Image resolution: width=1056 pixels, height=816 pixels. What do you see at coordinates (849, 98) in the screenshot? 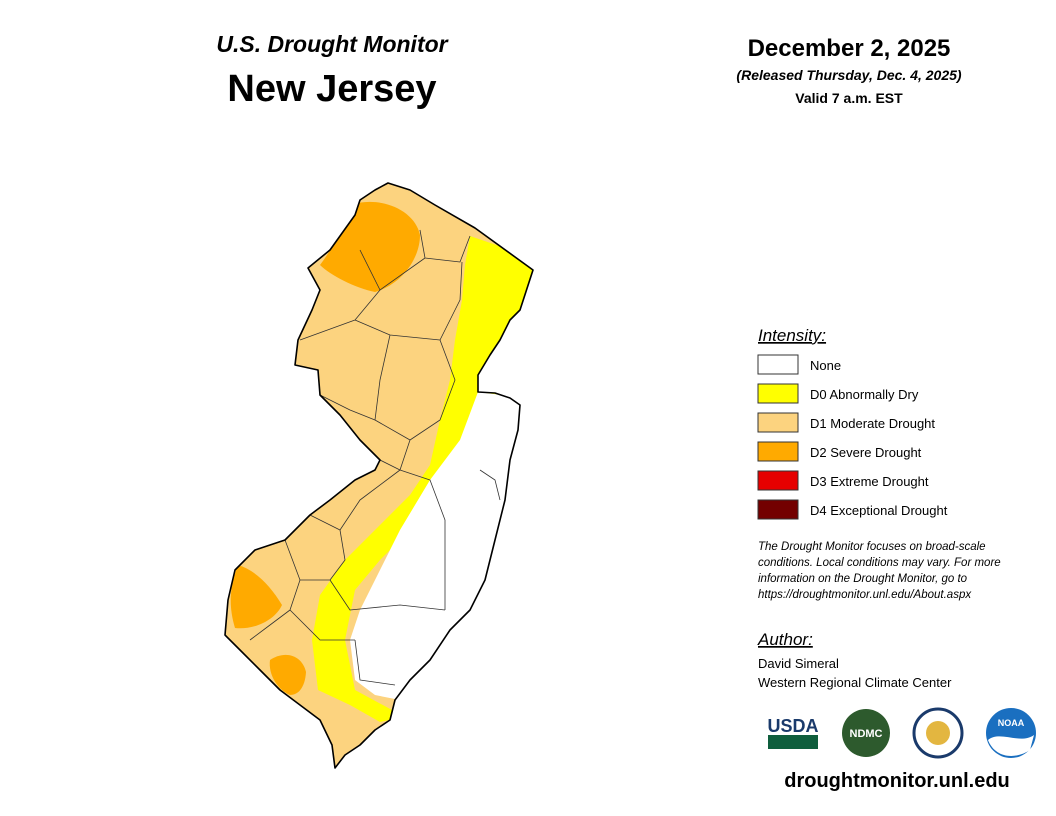
I see `valid-time: Valid 7 a.m. EST` at bounding box center [849, 98].